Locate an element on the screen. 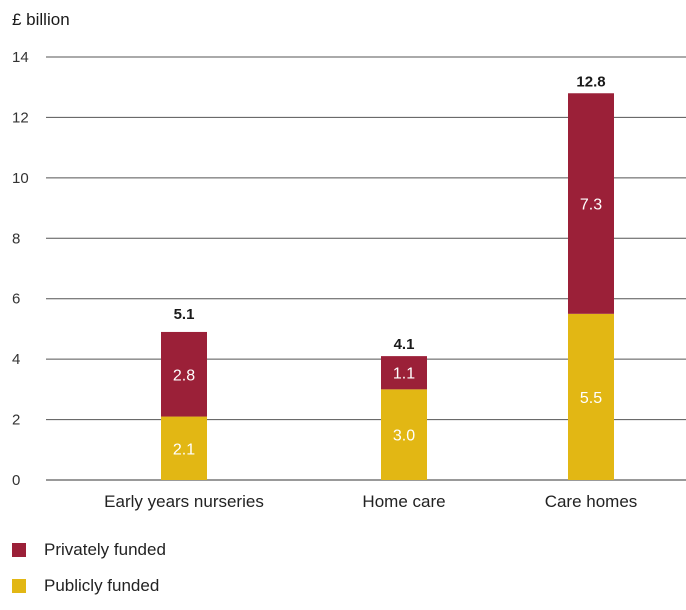 This screenshot has width=686, height=610. bar-total-label: 4.1 is located at coordinates (404, 344).